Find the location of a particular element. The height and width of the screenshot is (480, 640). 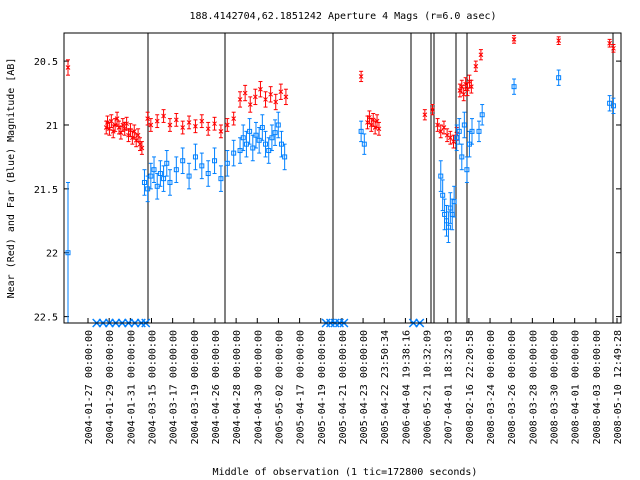

x-tick-label: 2008-05-10 12:49:28 is located at coordinates (618, 387).